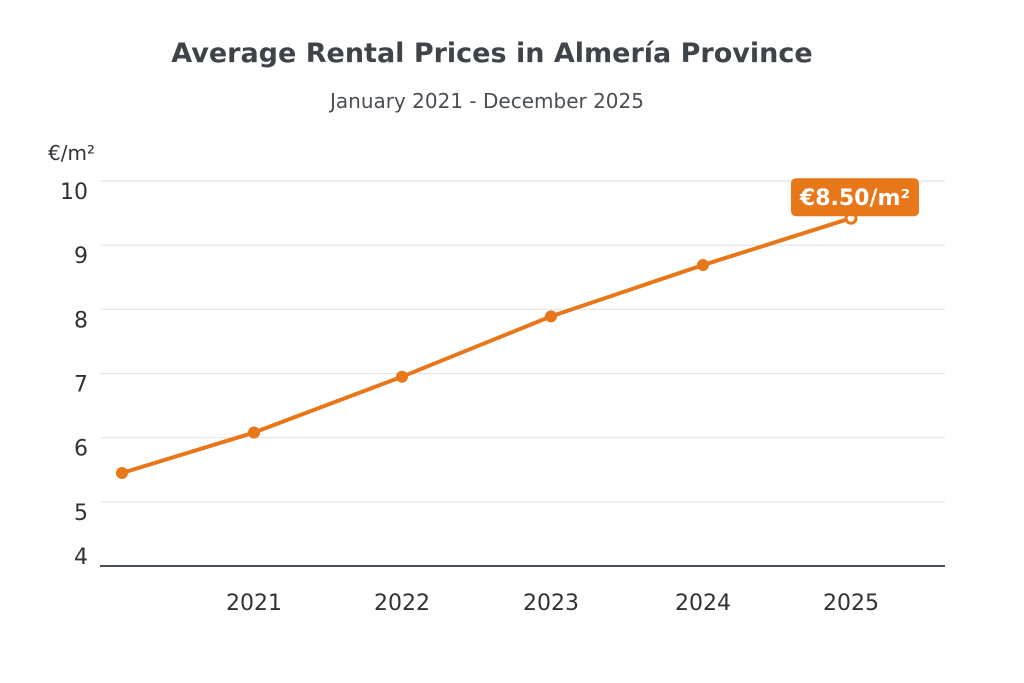 The height and width of the screenshot is (683, 1024). What do you see at coordinates (703, 603) in the screenshot?
I see `x-tick-label: 2024` at bounding box center [703, 603].